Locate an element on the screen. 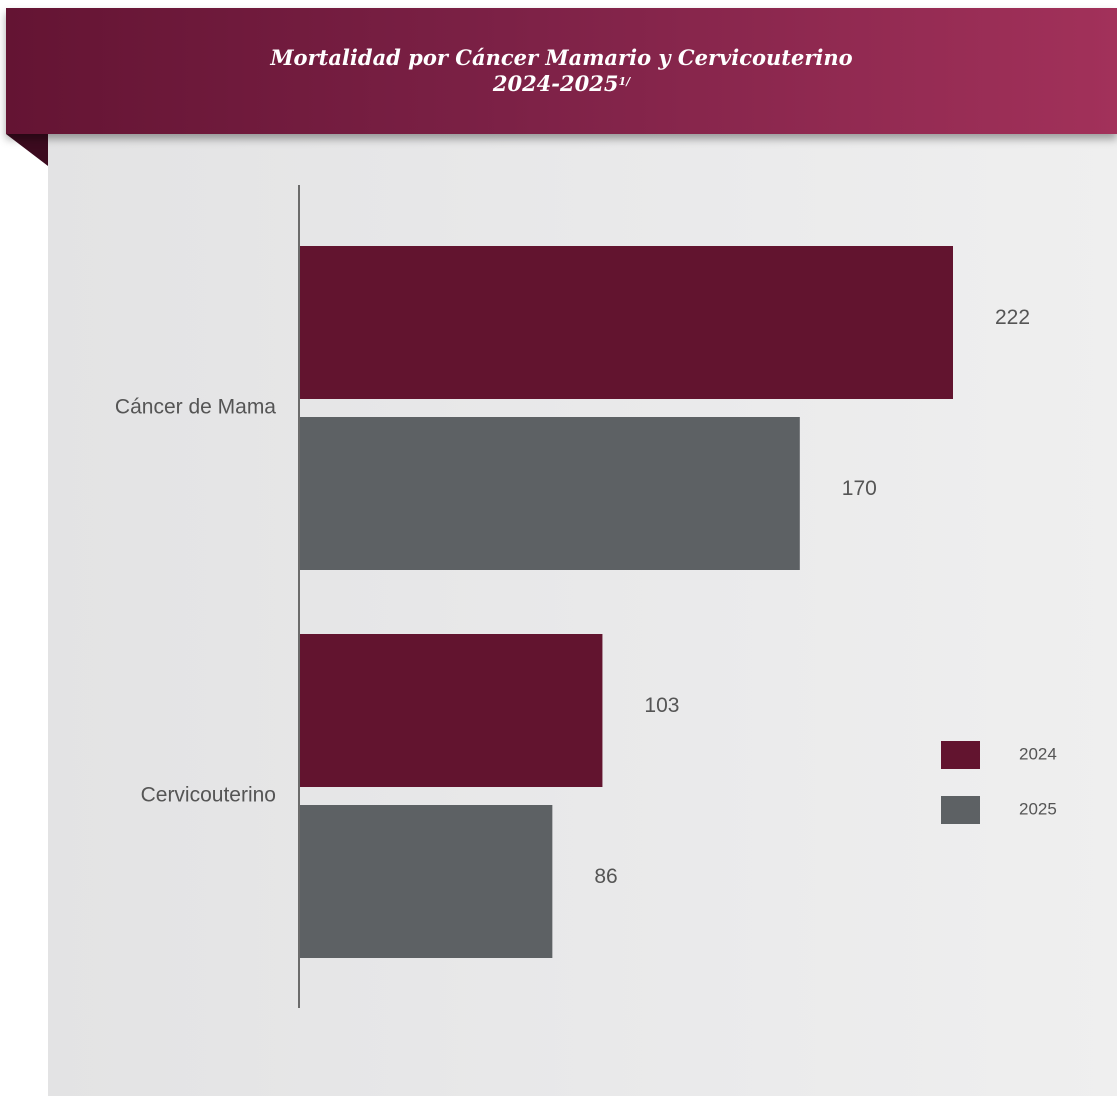 The height and width of the screenshot is (1096, 1117). bar-2024-cervicouterino is located at coordinates (451, 710).